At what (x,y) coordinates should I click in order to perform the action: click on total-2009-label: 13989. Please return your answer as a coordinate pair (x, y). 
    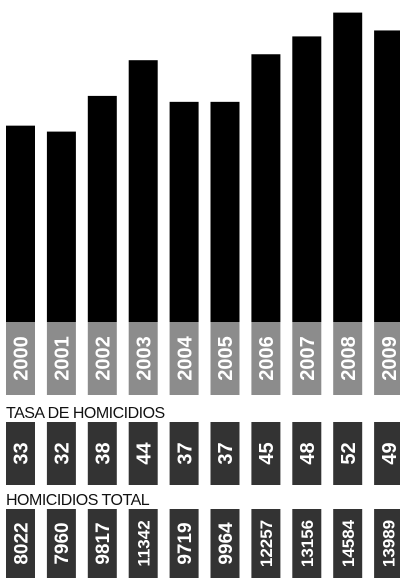
    Looking at the image, I should click on (389, 543).